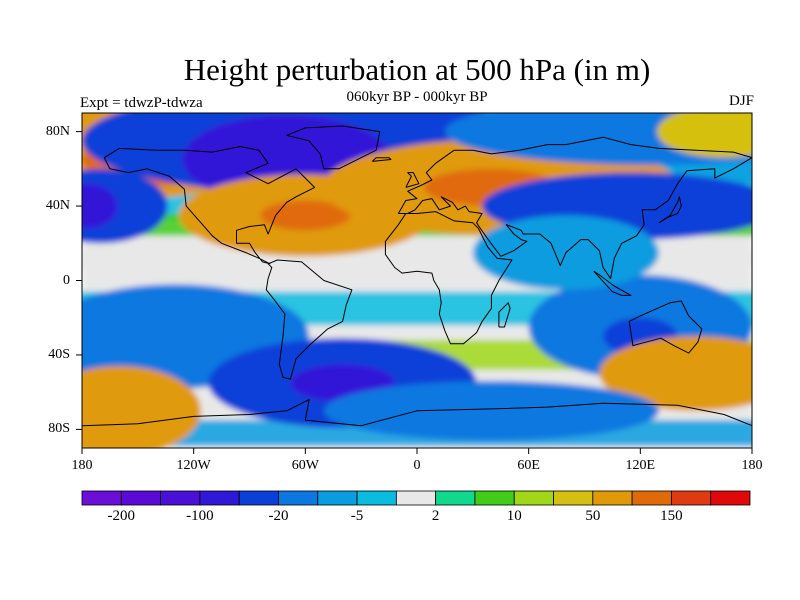 Image resolution: width=800 pixels, height=600 pixels. Describe the element at coordinates (417, 465) in the screenshot. I see `lon-tick-label: 0` at that location.